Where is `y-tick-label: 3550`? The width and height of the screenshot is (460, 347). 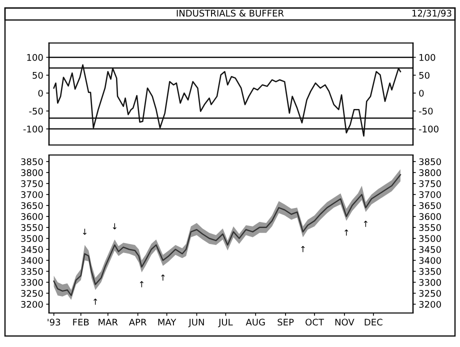
y-tick-label: 3550 is located at coordinates (32, 227).